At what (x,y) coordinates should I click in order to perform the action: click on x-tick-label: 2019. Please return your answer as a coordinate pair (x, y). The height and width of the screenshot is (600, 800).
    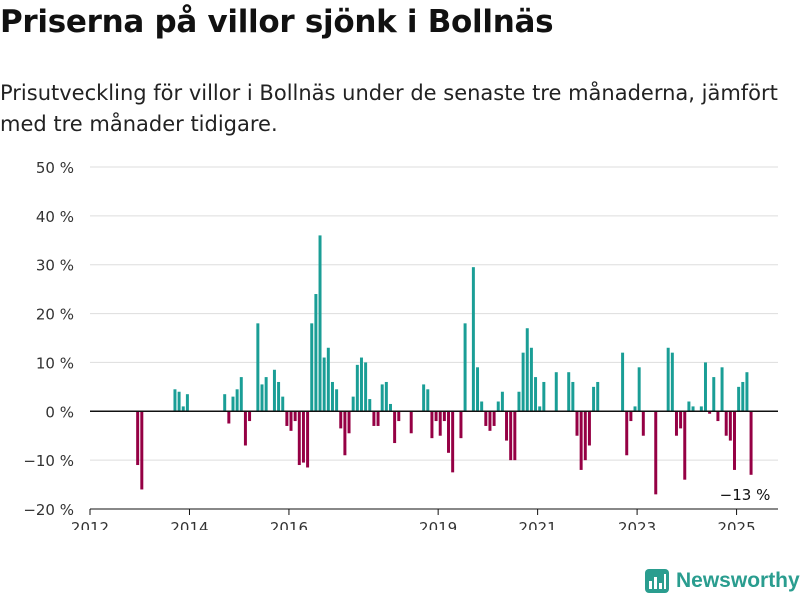
    Looking at the image, I should click on (438, 524).